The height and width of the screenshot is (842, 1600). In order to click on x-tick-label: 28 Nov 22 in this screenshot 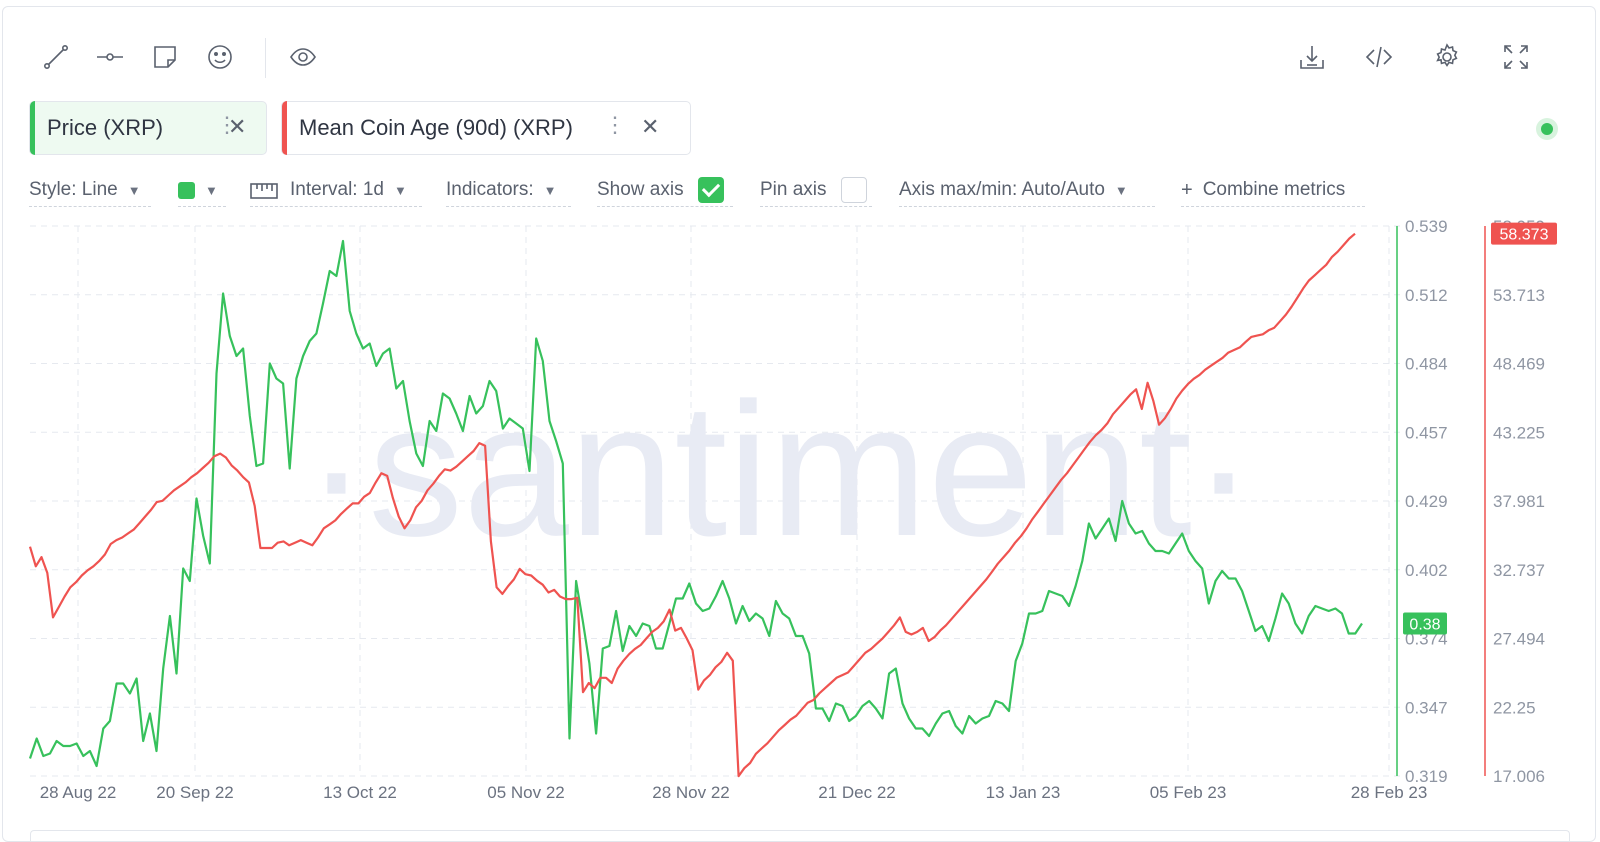, I will do `click(691, 792)`.